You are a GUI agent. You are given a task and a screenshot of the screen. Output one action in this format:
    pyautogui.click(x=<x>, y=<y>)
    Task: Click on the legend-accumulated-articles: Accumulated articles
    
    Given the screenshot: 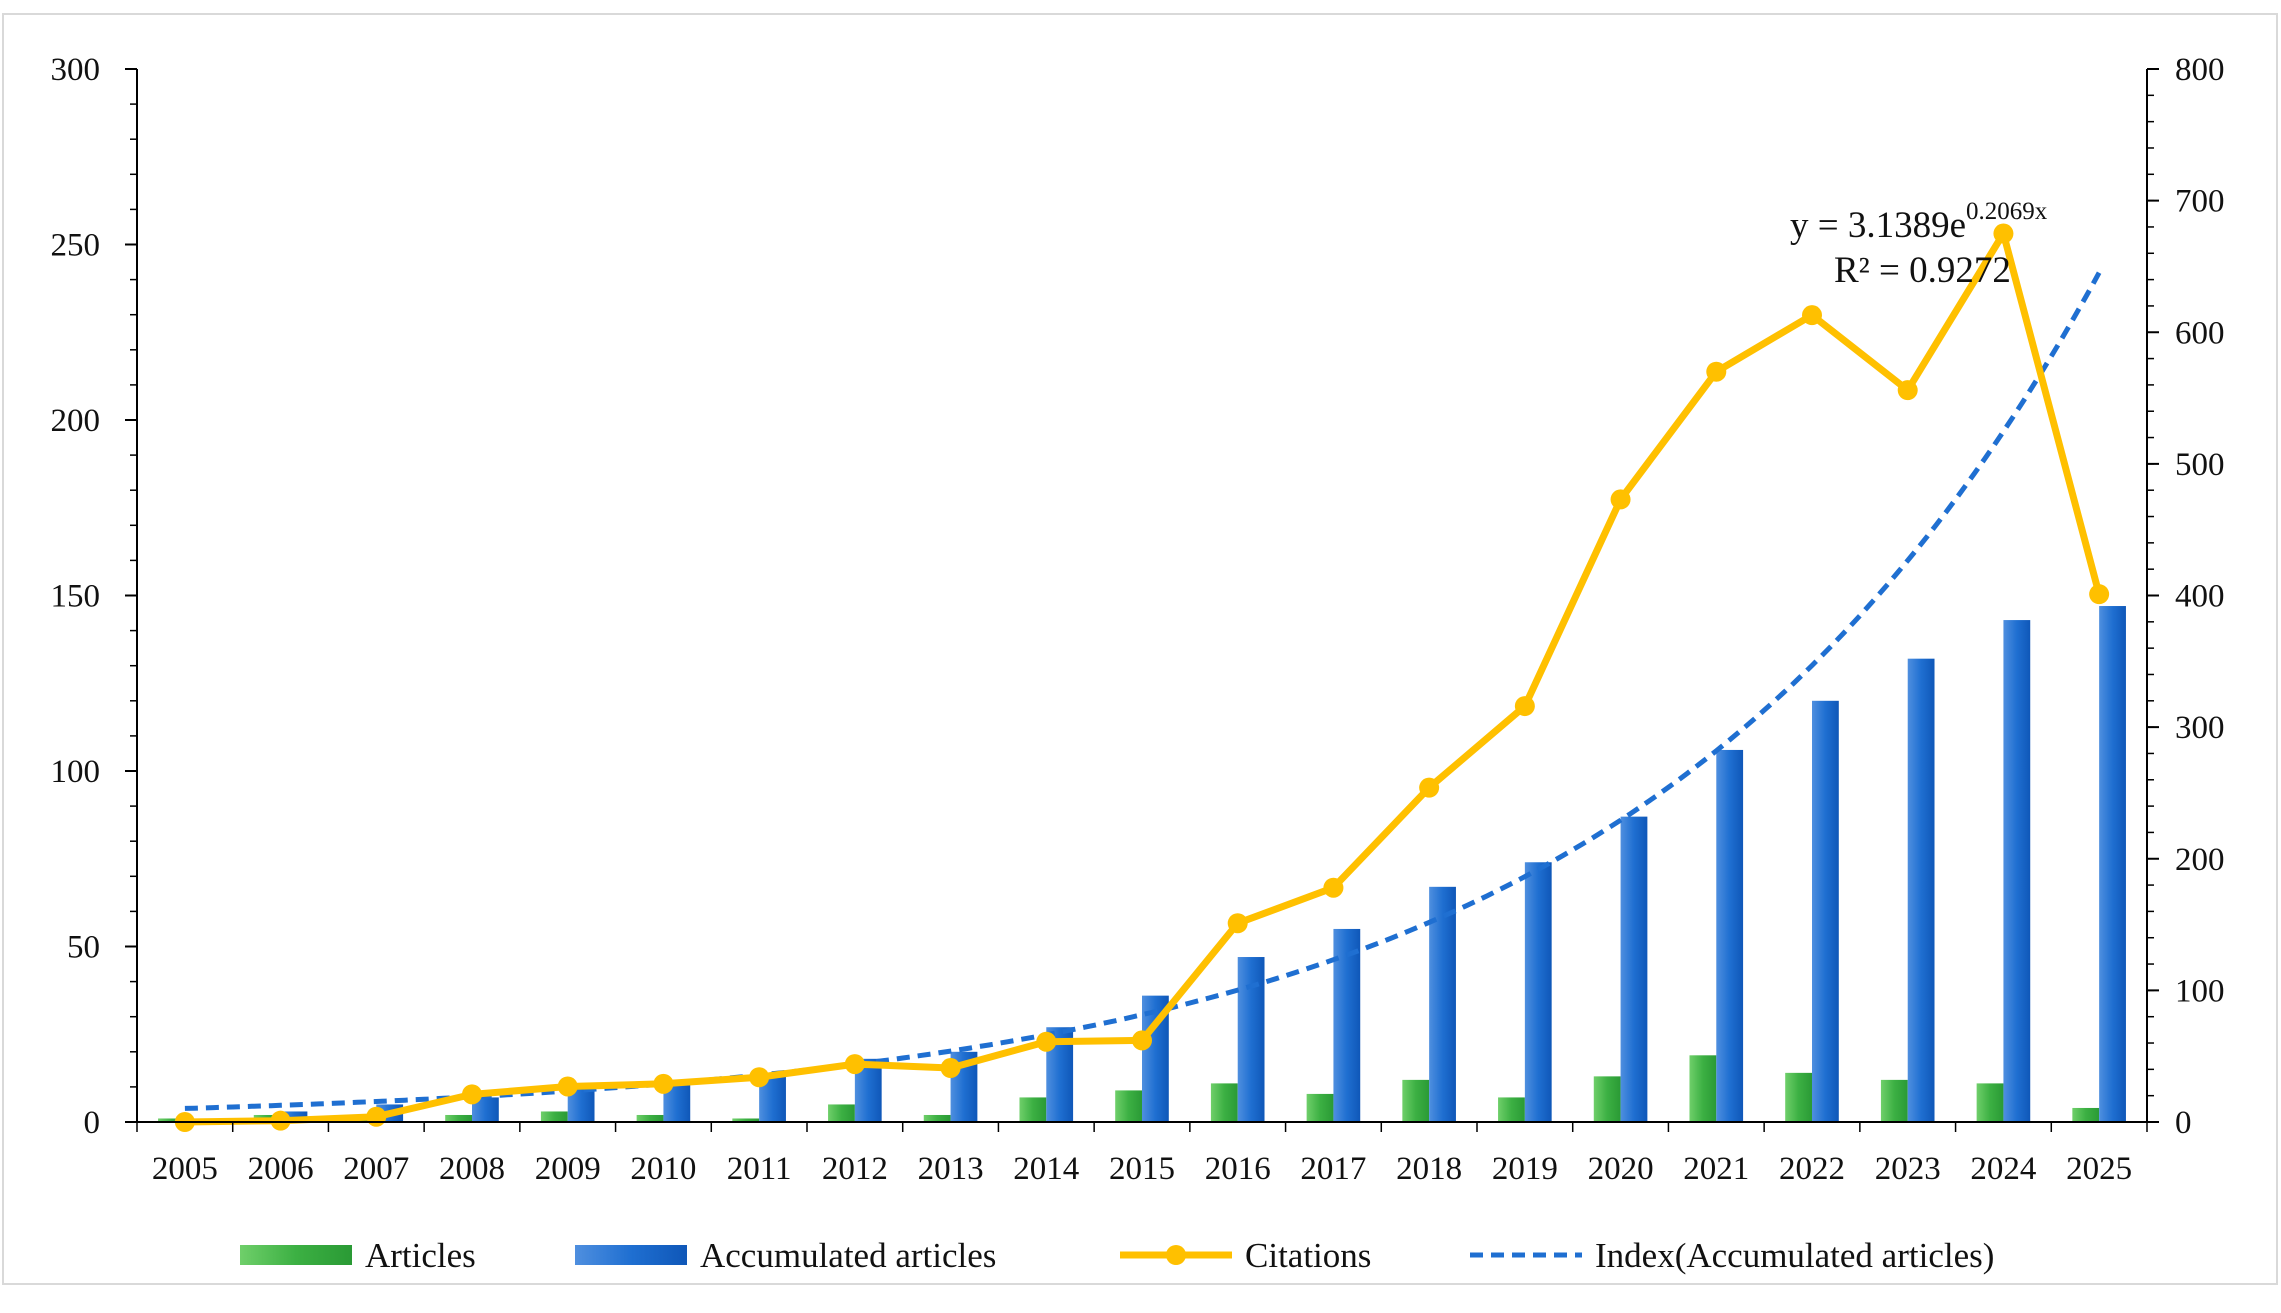 What is the action you would take?
    pyautogui.click(x=785, y=1255)
    